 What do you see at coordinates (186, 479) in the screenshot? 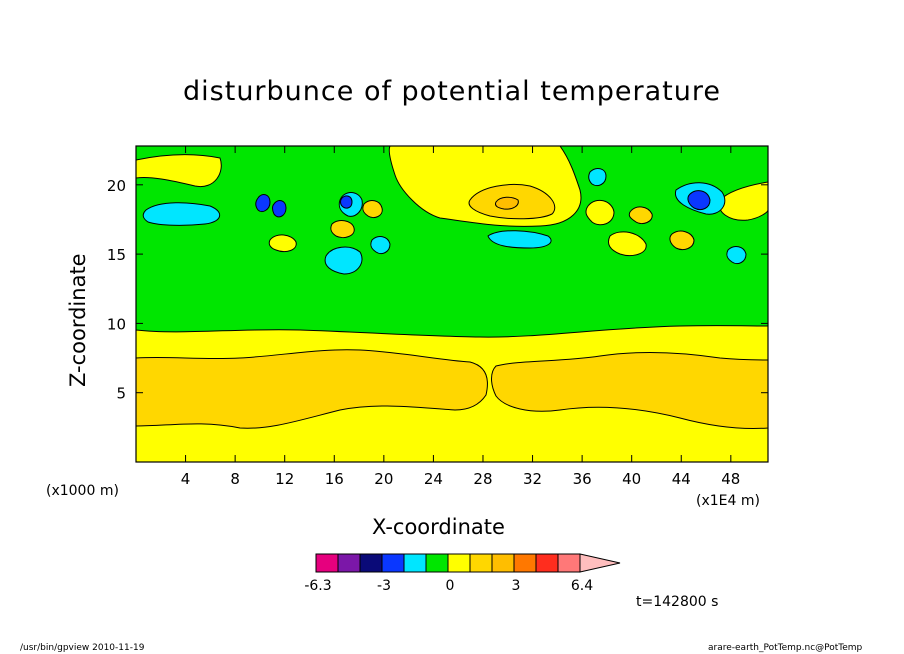
I see `x-tick-label: 4` at bounding box center [186, 479].